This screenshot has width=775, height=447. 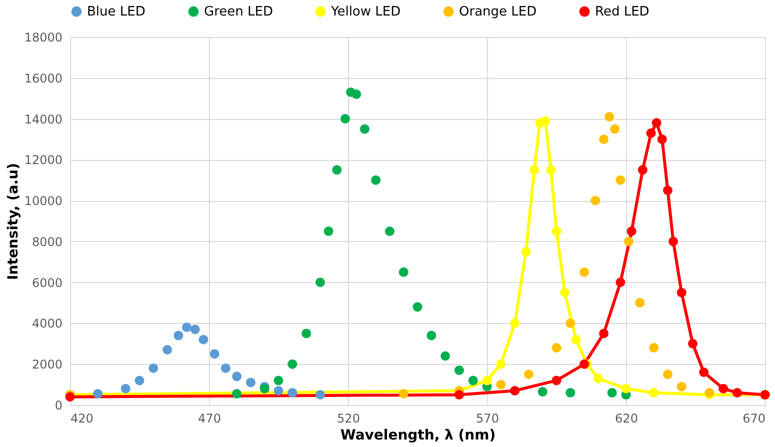 I want to click on legend-label: Blue LED, so click(x=116, y=12).